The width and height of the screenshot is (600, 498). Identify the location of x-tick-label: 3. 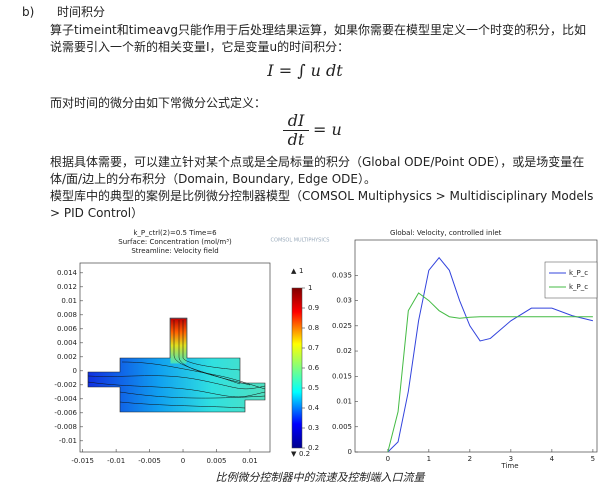
(511, 459).